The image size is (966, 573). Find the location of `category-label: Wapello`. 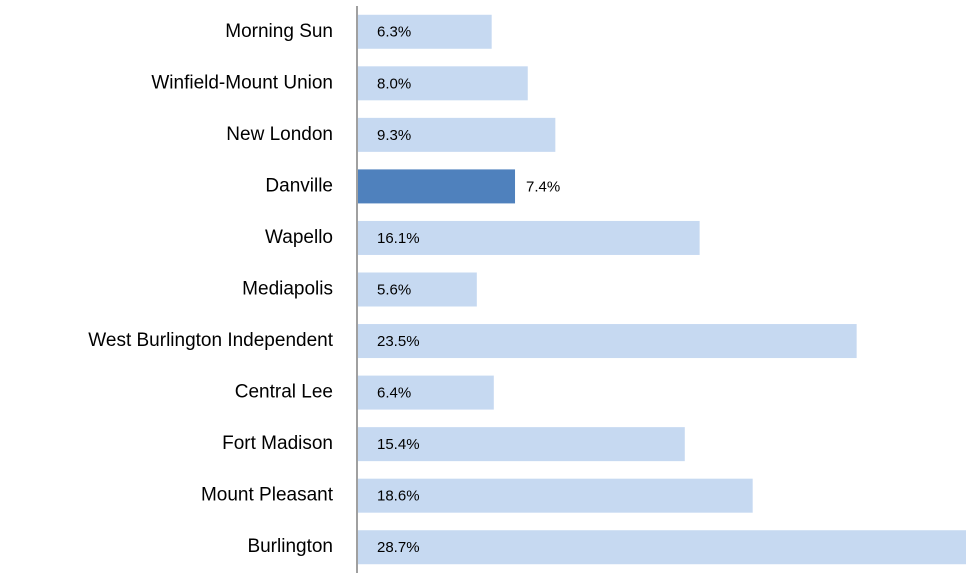

category-label: Wapello is located at coordinates (299, 237).